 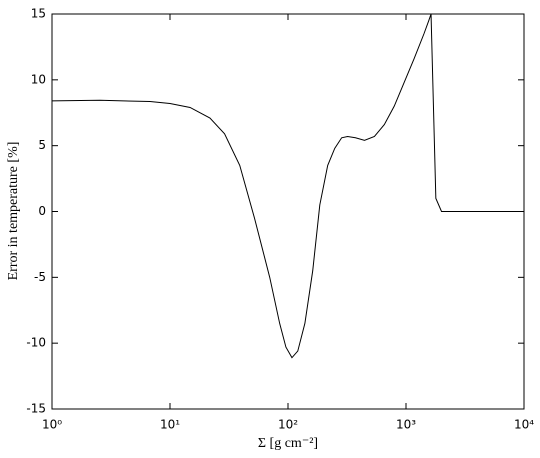 I want to click on y-tick-label: 0, so click(x=42, y=211).